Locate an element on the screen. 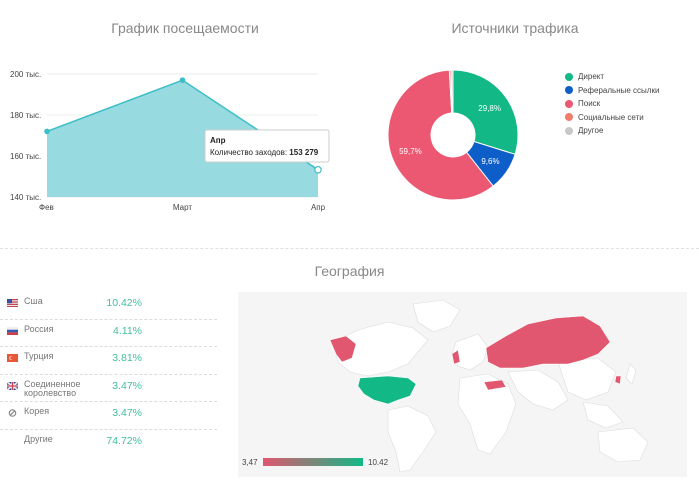 The height and width of the screenshot is (499, 699). geo-row-usa: Сша 10.42% is located at coordinates (108, 306).